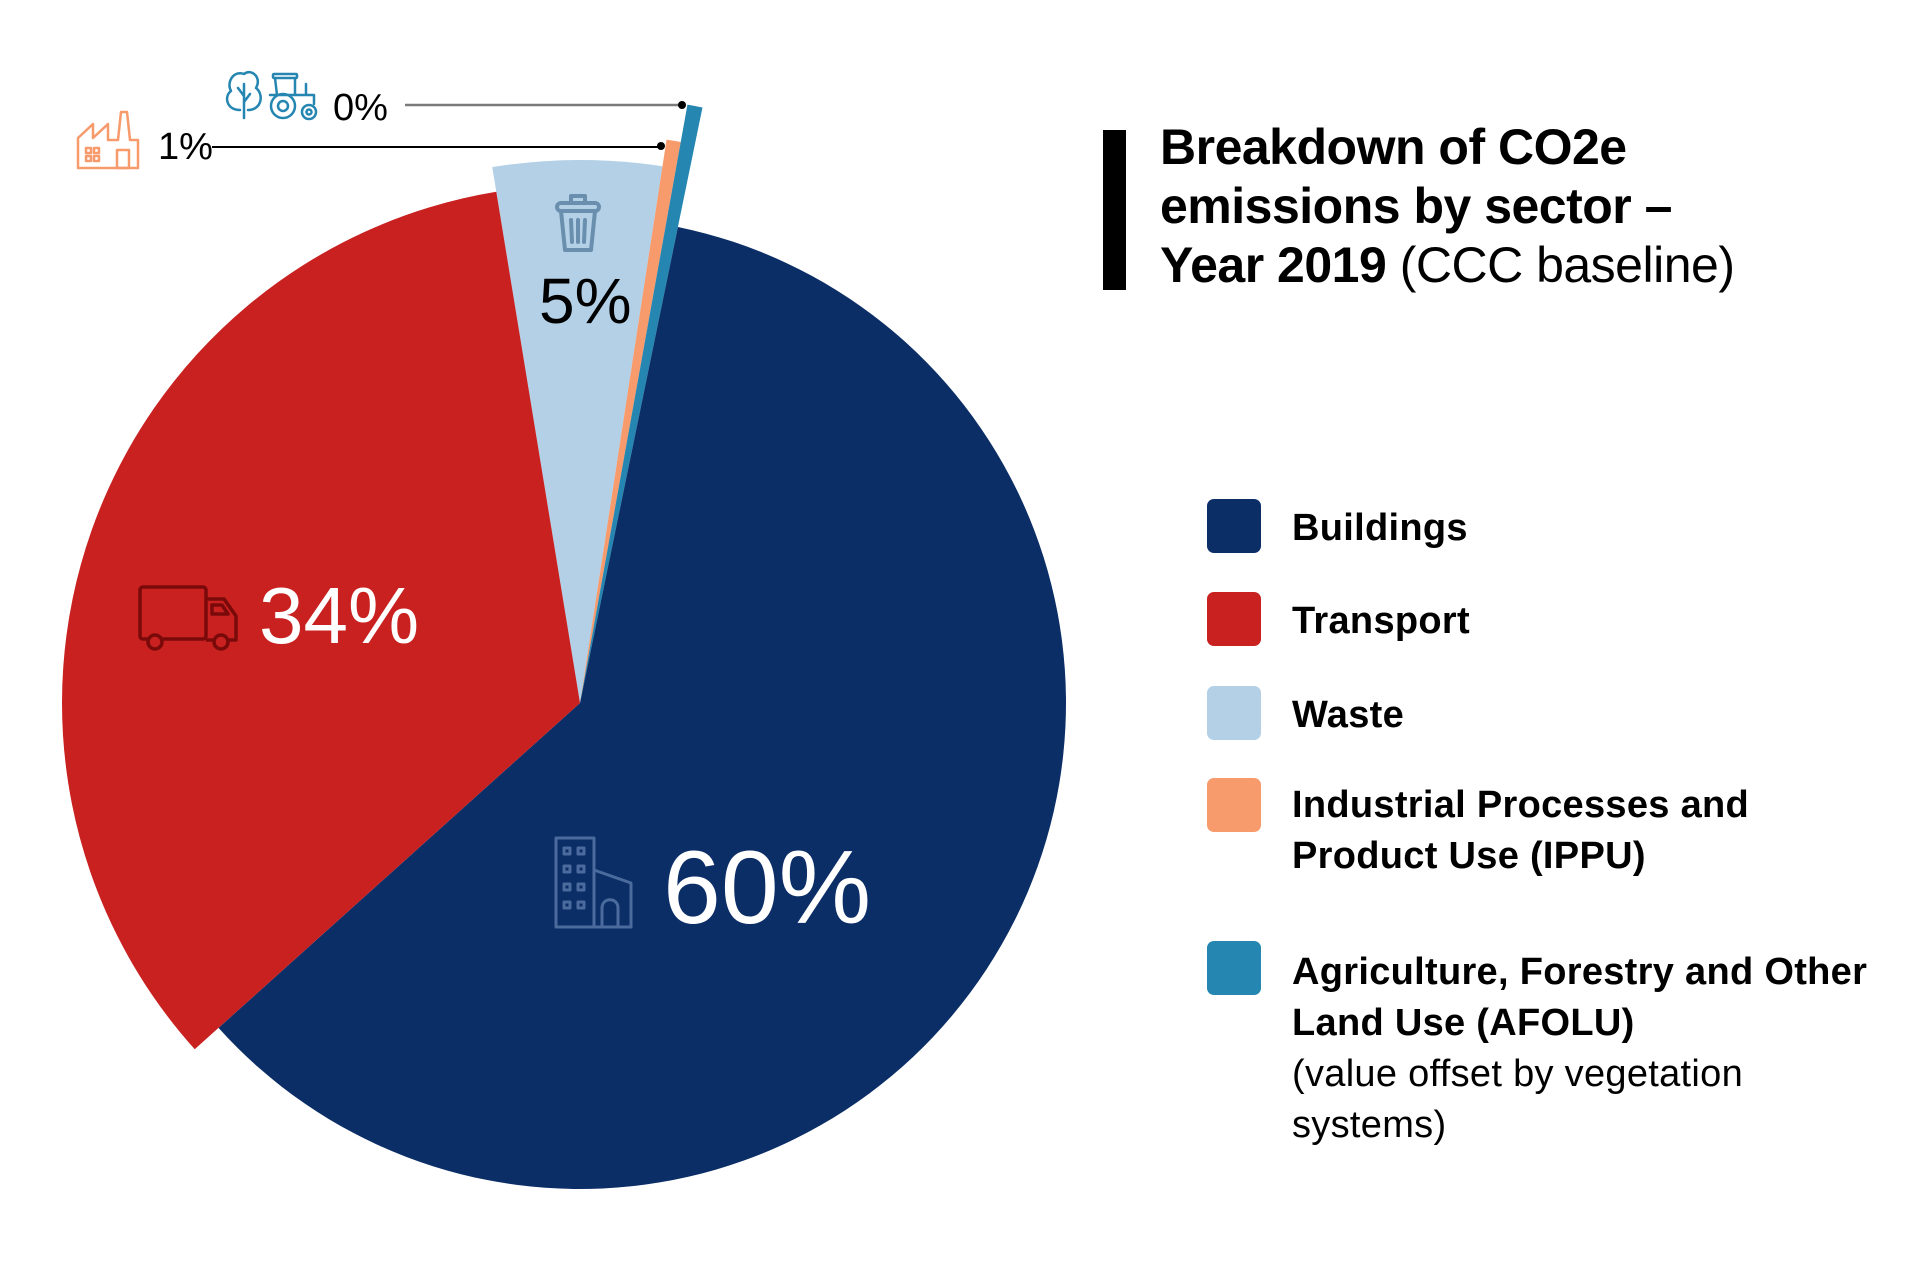 This screenshot has height=1281, width=1921. What do you see at coordinates (1416, 206) in the screenshot?
I see `title-line-2: emissions by sector –` at bounding box center [1416, 206].